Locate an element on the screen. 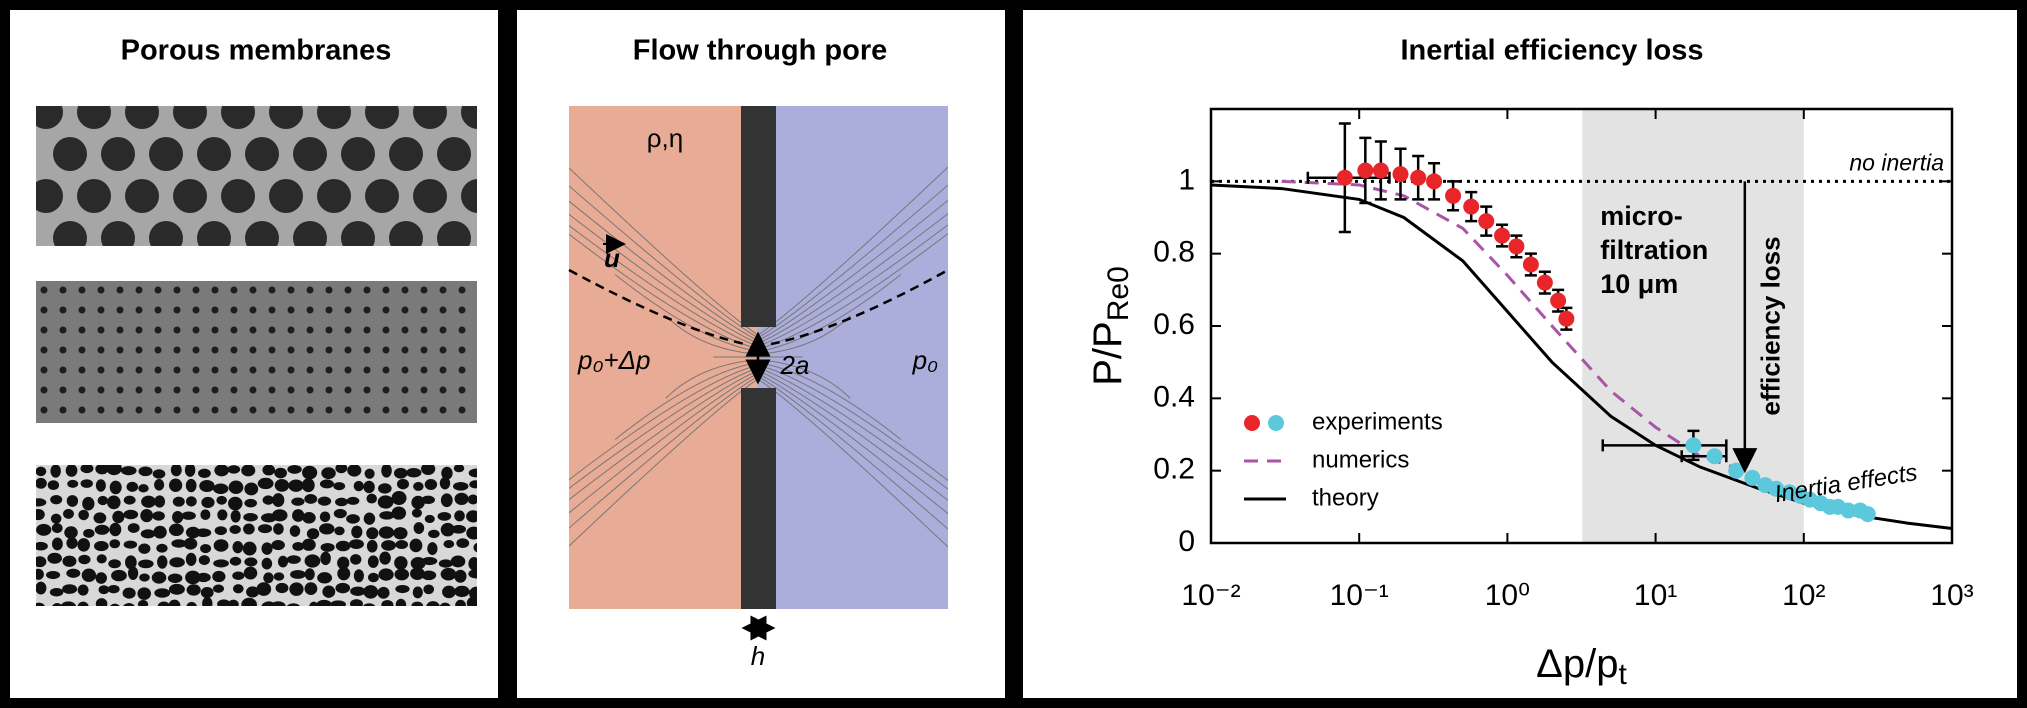 Image resolution: width=2027 pixels, height=708 pixels. y-tick-label: 0.4 is located at coordinates (1174, 396).